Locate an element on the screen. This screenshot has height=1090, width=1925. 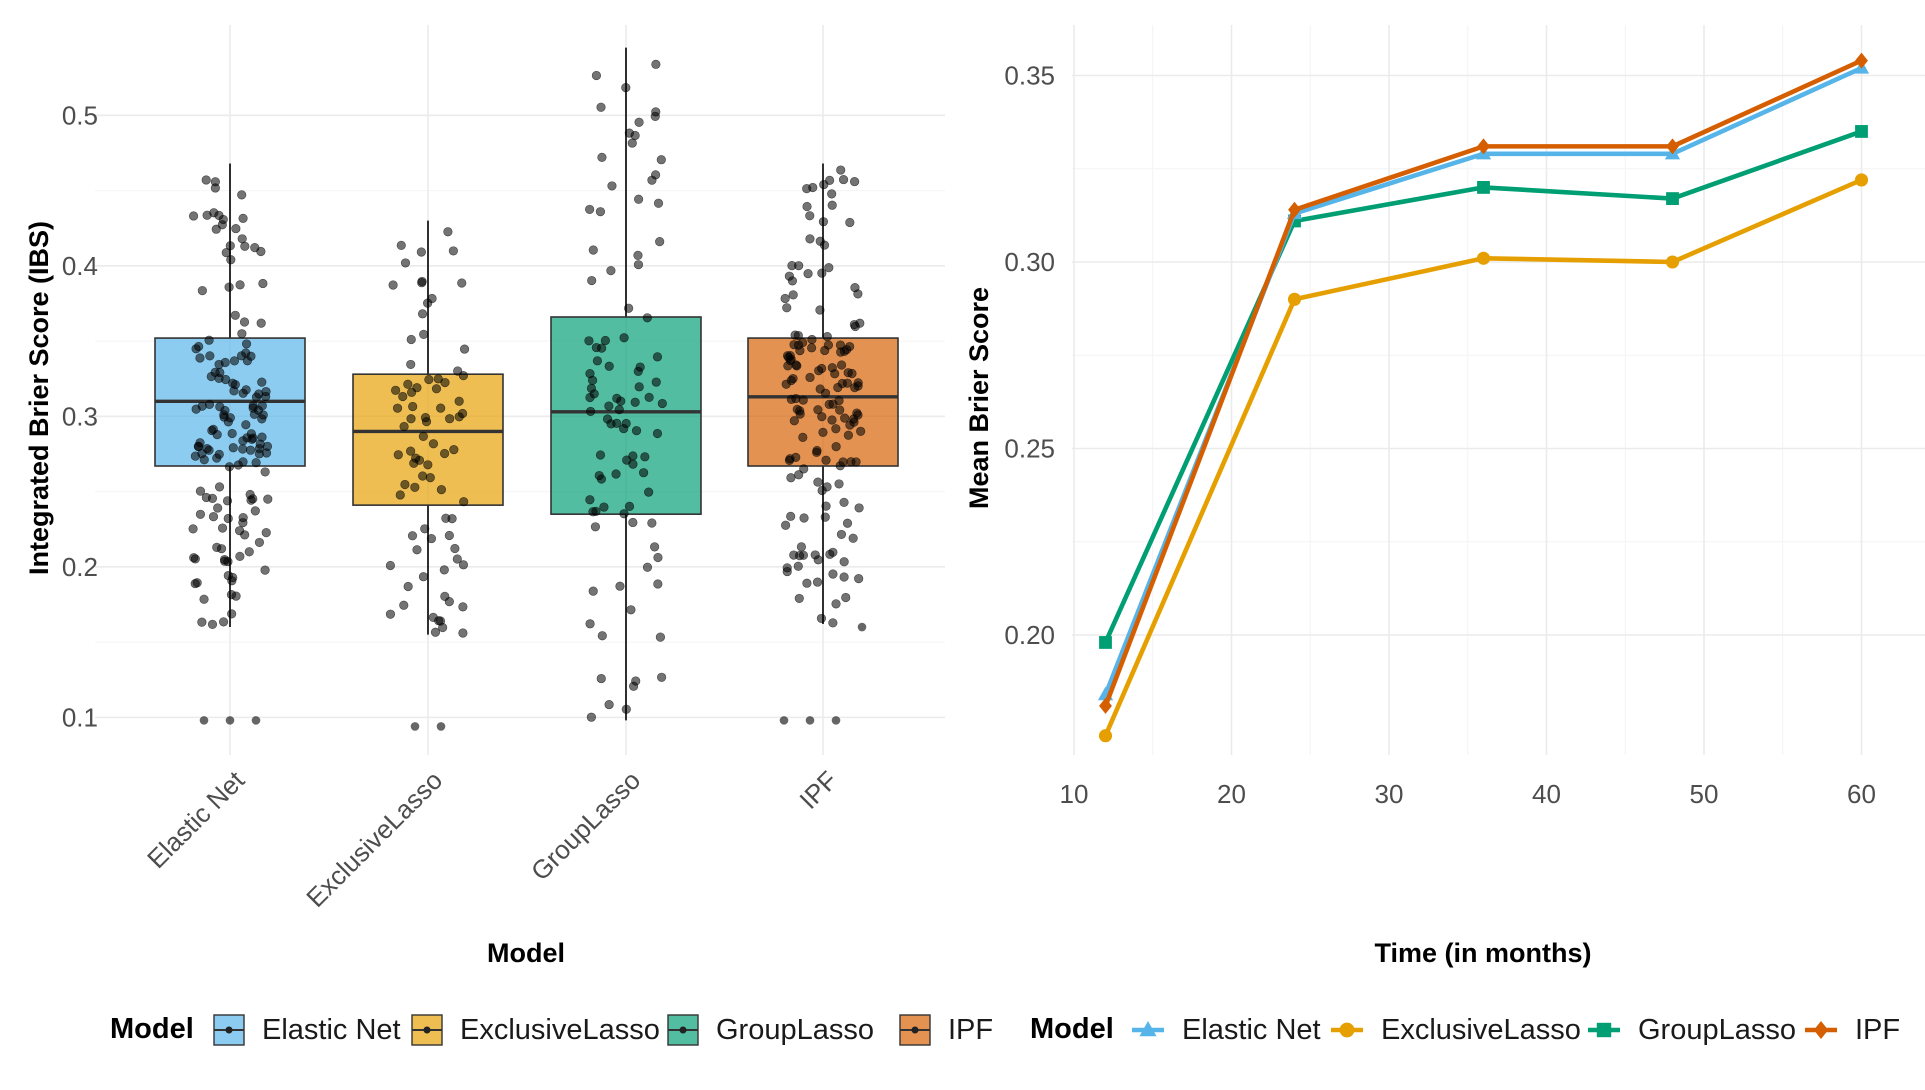
right-x-tick-label: 10 is located at coordinates (1074, 794).